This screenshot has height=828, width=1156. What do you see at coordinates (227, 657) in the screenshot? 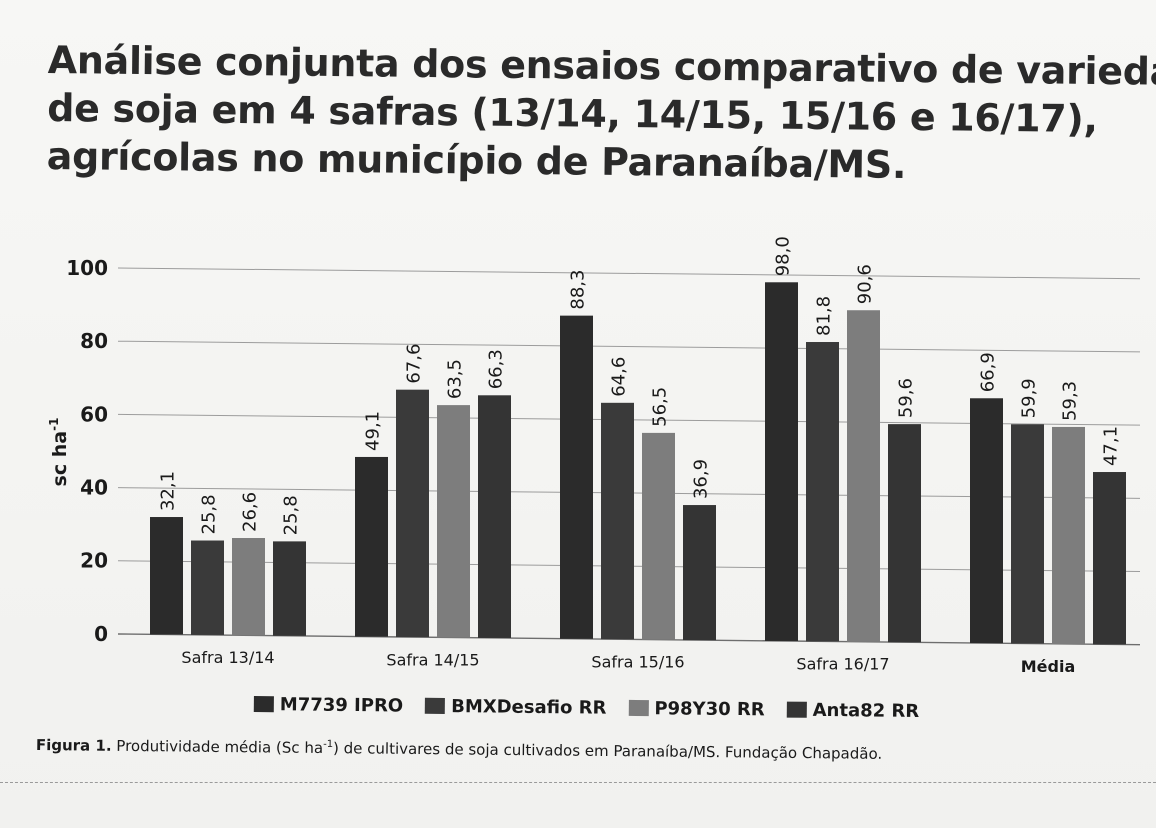
I see `x-category-label: Safra 13/14` at bounding box center [227, 657].